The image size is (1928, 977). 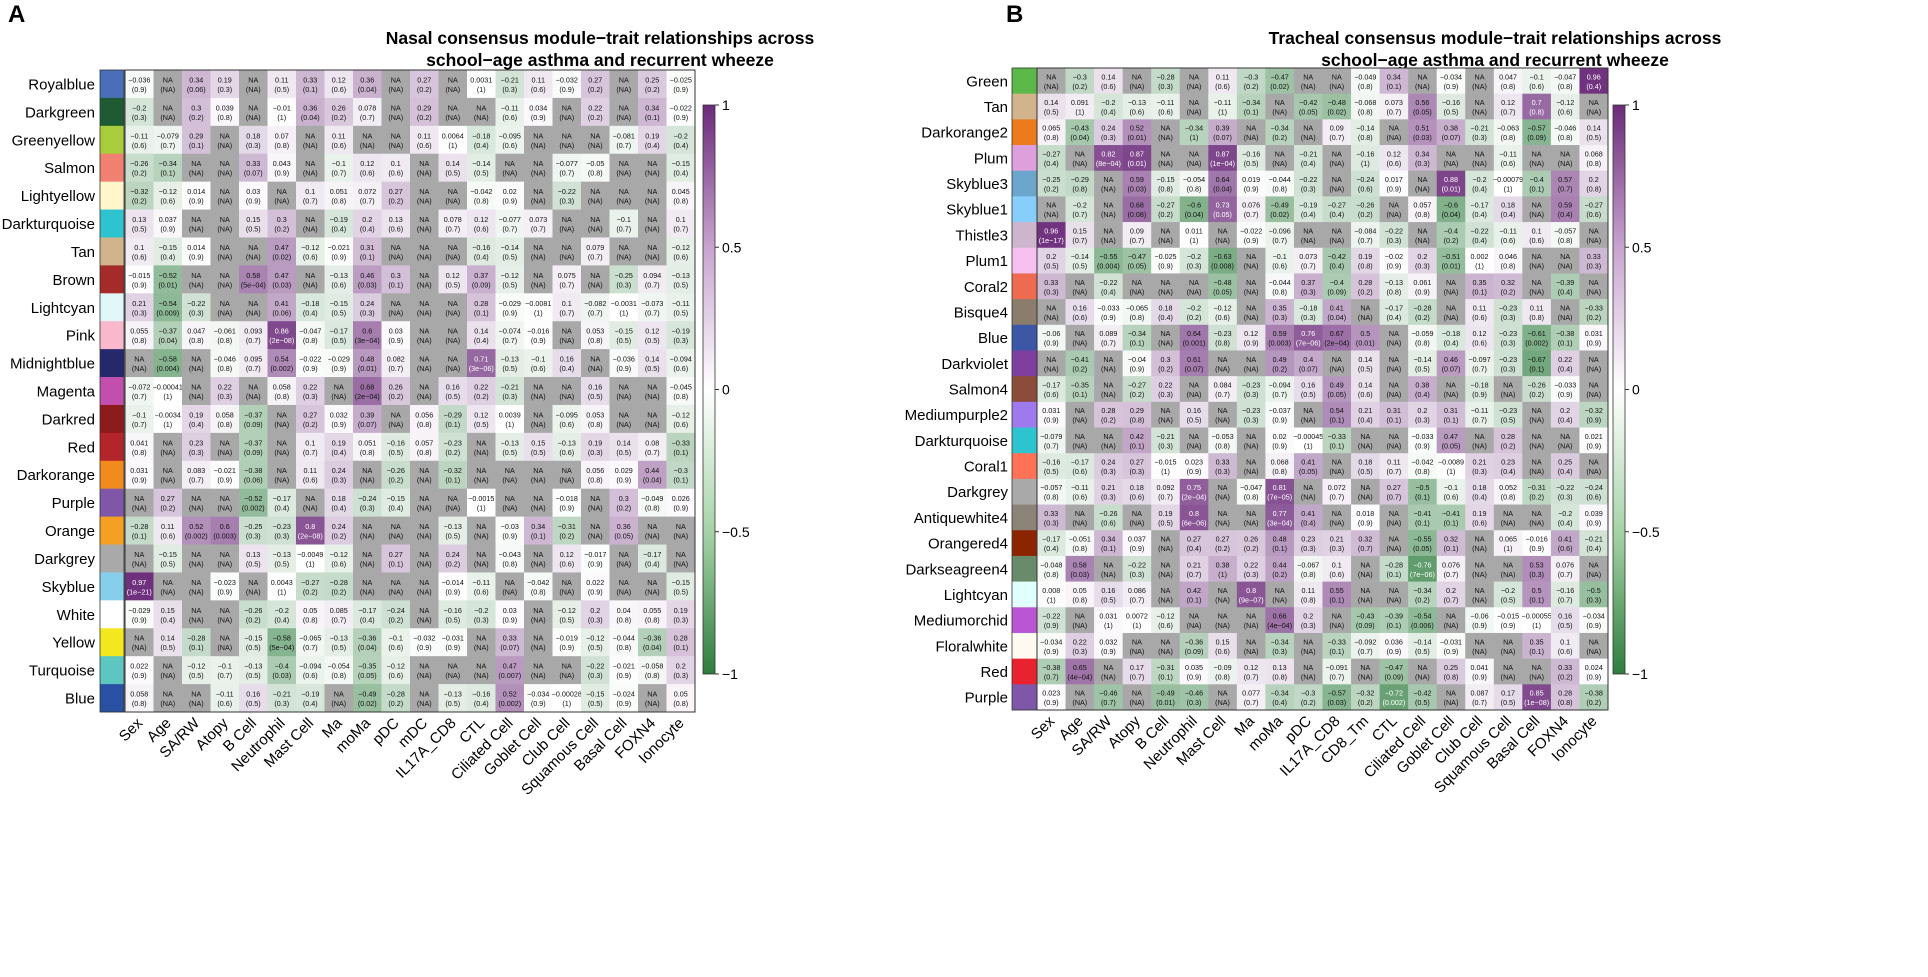 What do you see at coordinates (112, 223) in the screenshot?
I see `module-swatch-darkturquoise` at bounding box center [112, 223].